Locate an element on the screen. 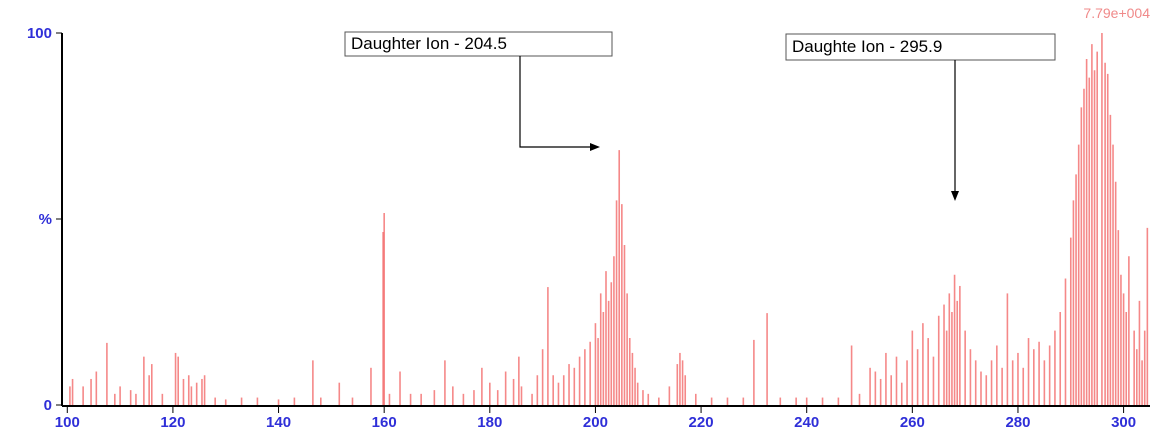 This screenshot has width=1154, height=432. annotation-2: Daughte Ion - 295.9 is located at coordinates (920, 117).